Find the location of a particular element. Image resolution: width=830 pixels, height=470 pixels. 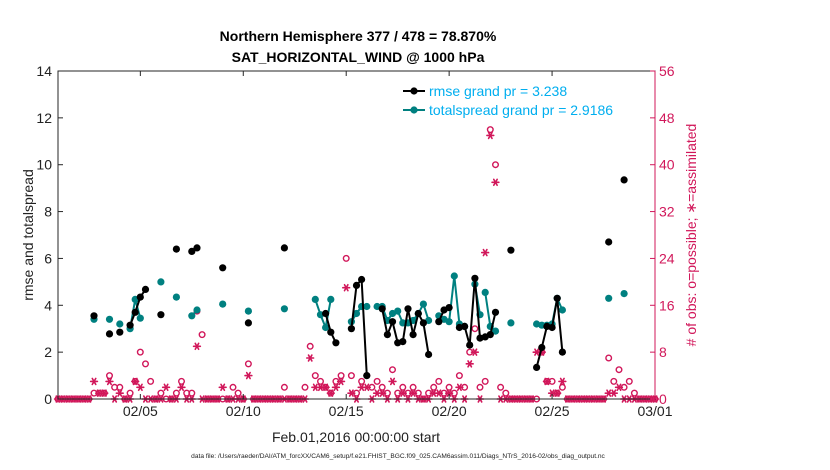

y-right-tick-label: 56 is located at coordinates (667, 71).